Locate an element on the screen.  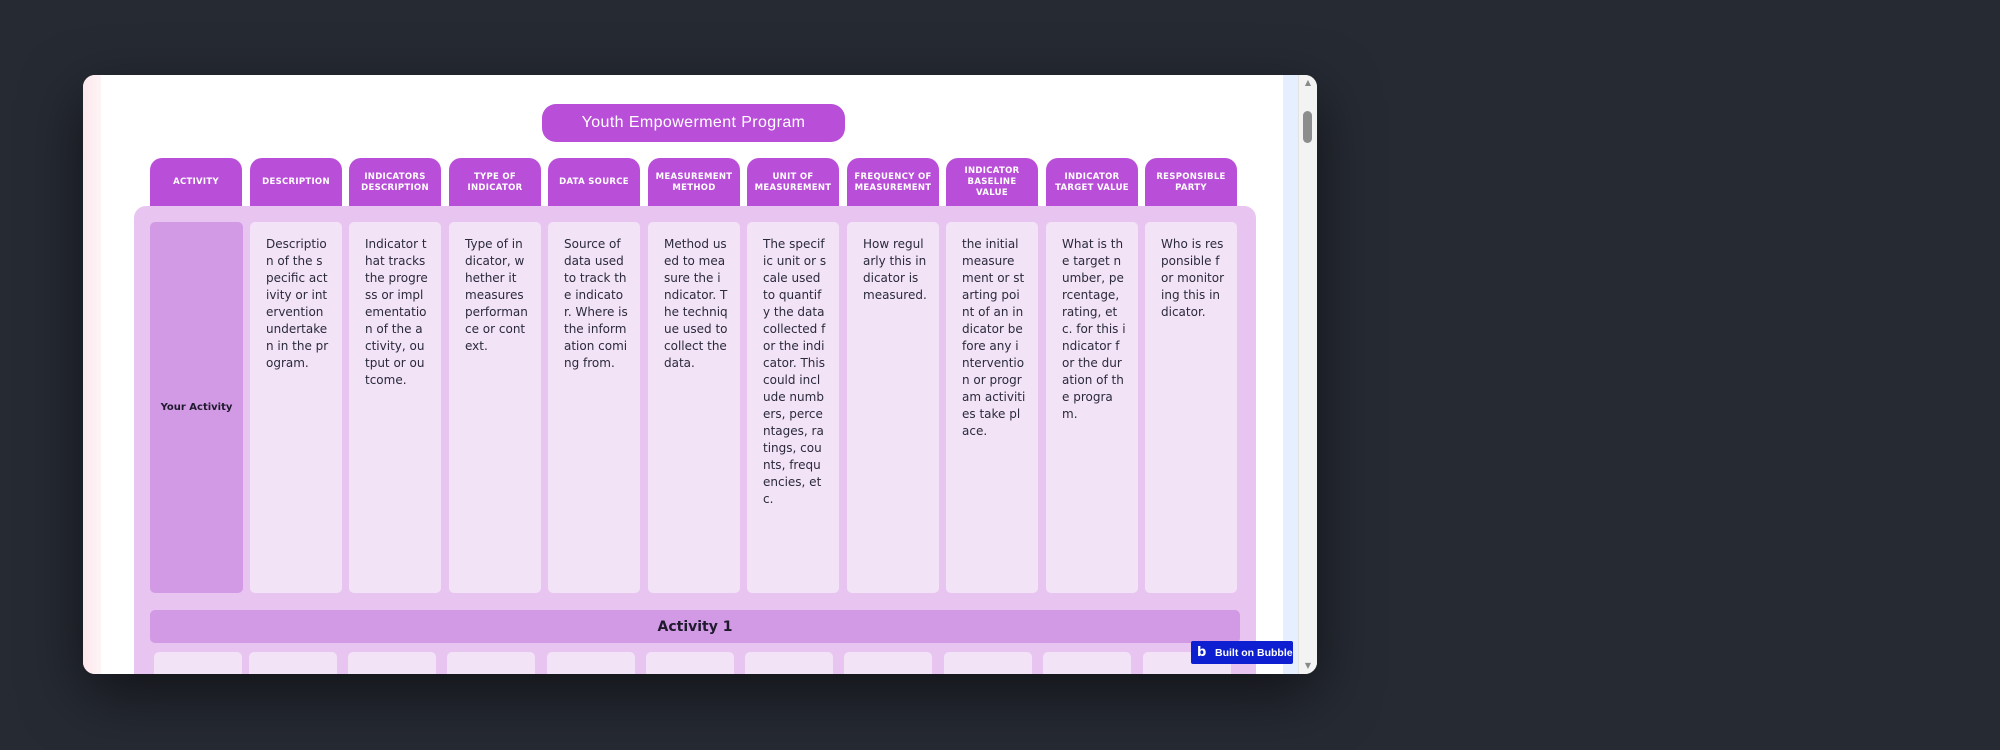
built-on-bubble-label: Built on Bubble is located at coordinates (1254, 652).